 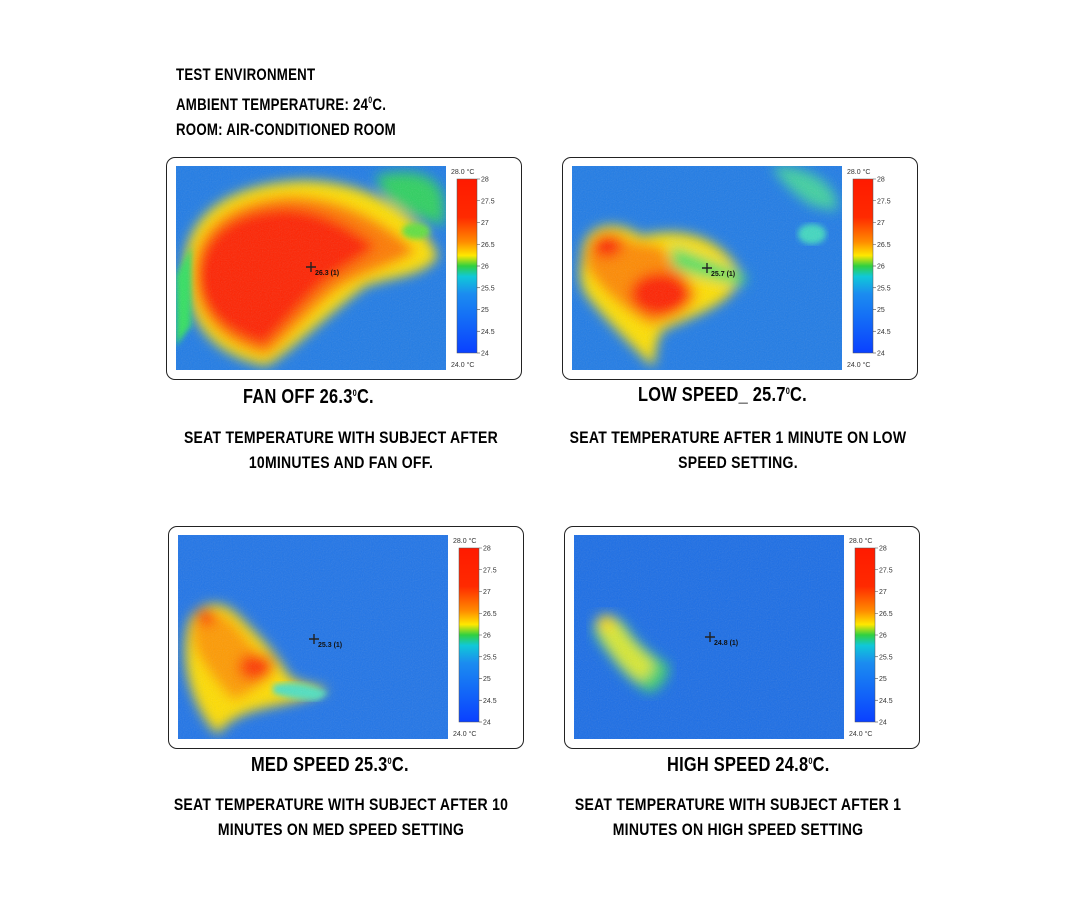 I want to click on thermal-image-high-speed: 24.8 (1), so click(x=709, y=637).